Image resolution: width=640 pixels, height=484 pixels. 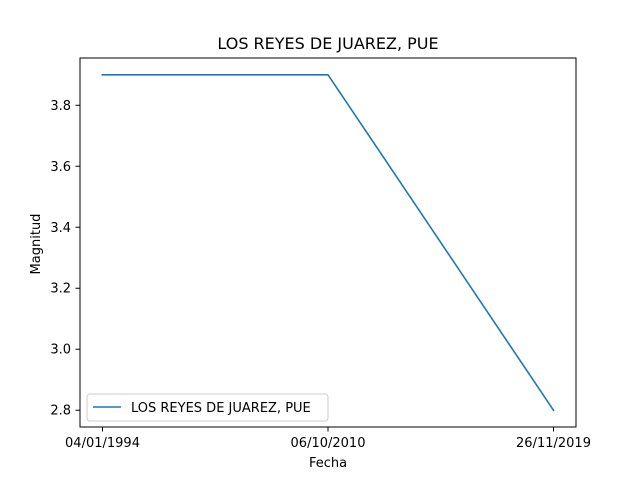 I want to click on chart-title: LOS REYES DE JUAREZ, PUE, so click(x=327, y=43).